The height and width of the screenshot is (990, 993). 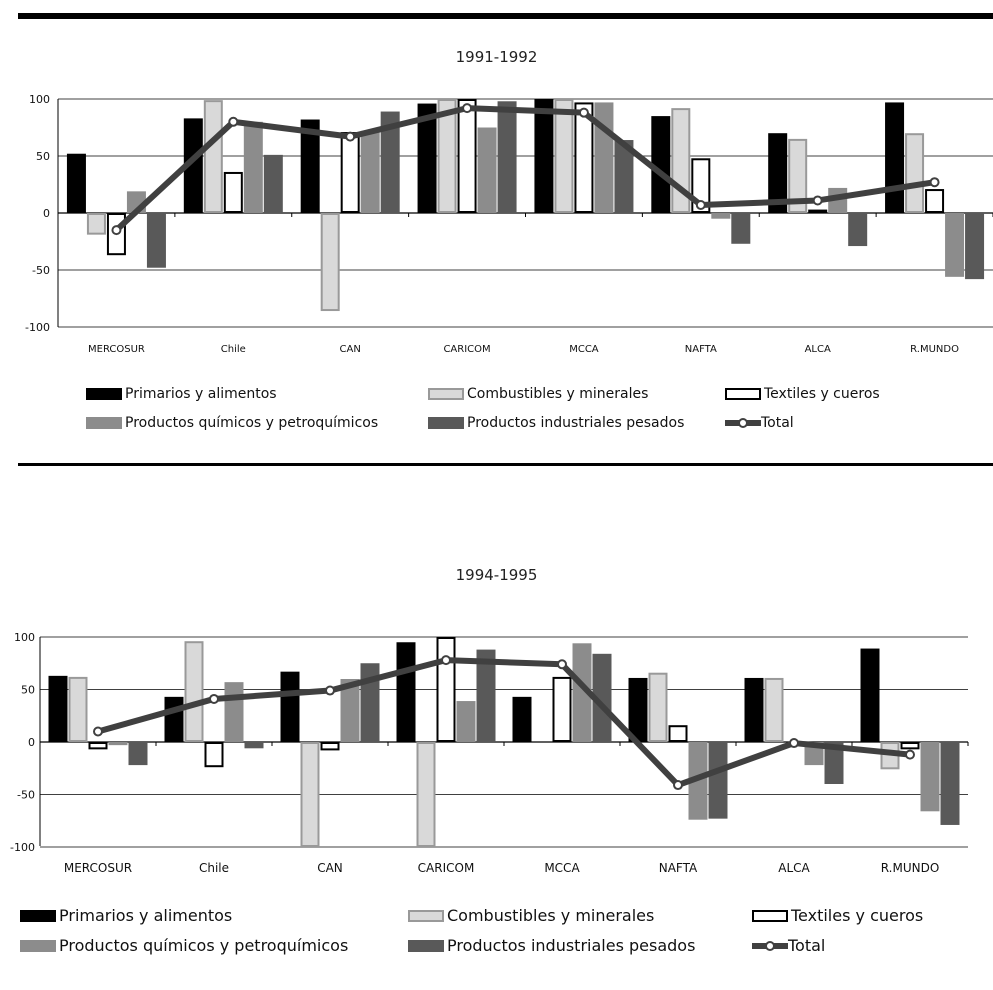 I want to click on legend-item: Total, so click(x=759, y=423).